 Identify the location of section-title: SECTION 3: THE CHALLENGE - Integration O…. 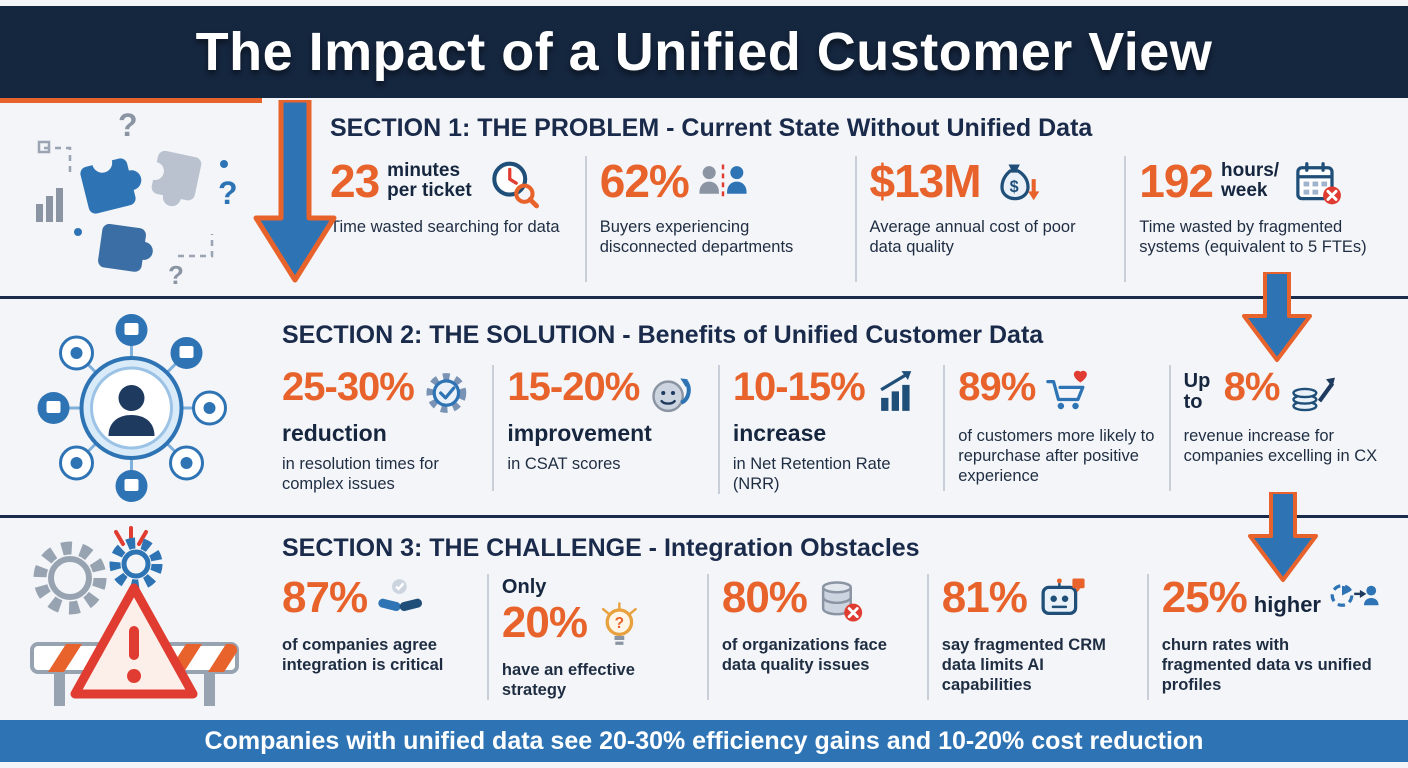
(601, 548).